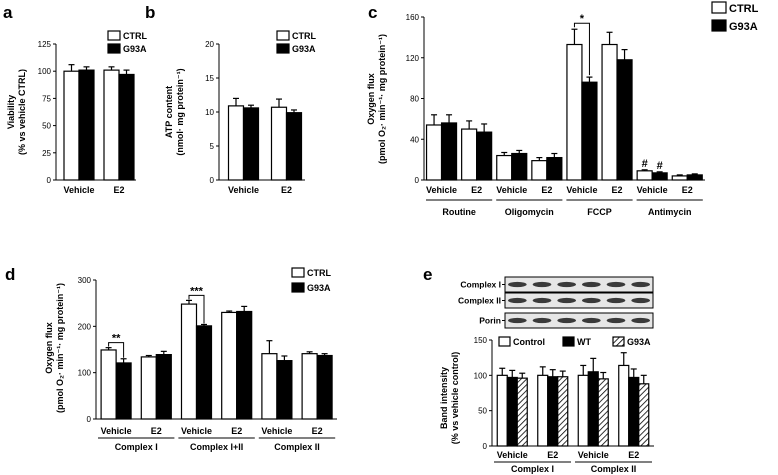 The width and height of the screenshot is (778, 475). Describe the element at coordinates (417, 180) in the screenshot. I see `y-tick-label-c: 0` at that location.